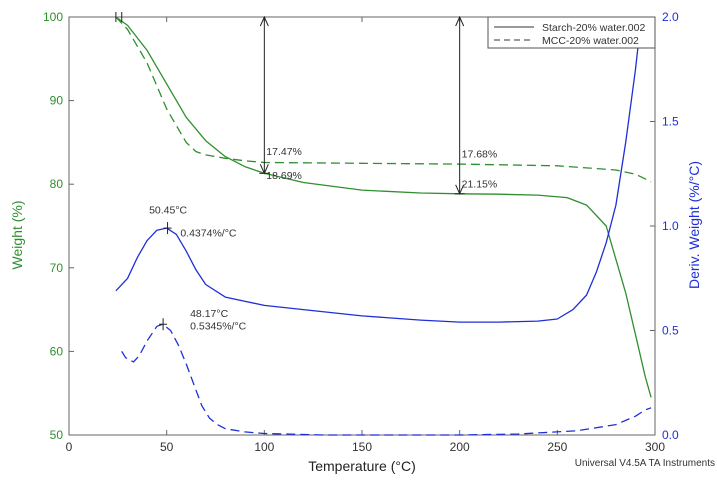  Describe the element at coordinates (645, 463) in the screenshot. I see `instrument-footer: Universal V4.5A TA Instruments` at that location.